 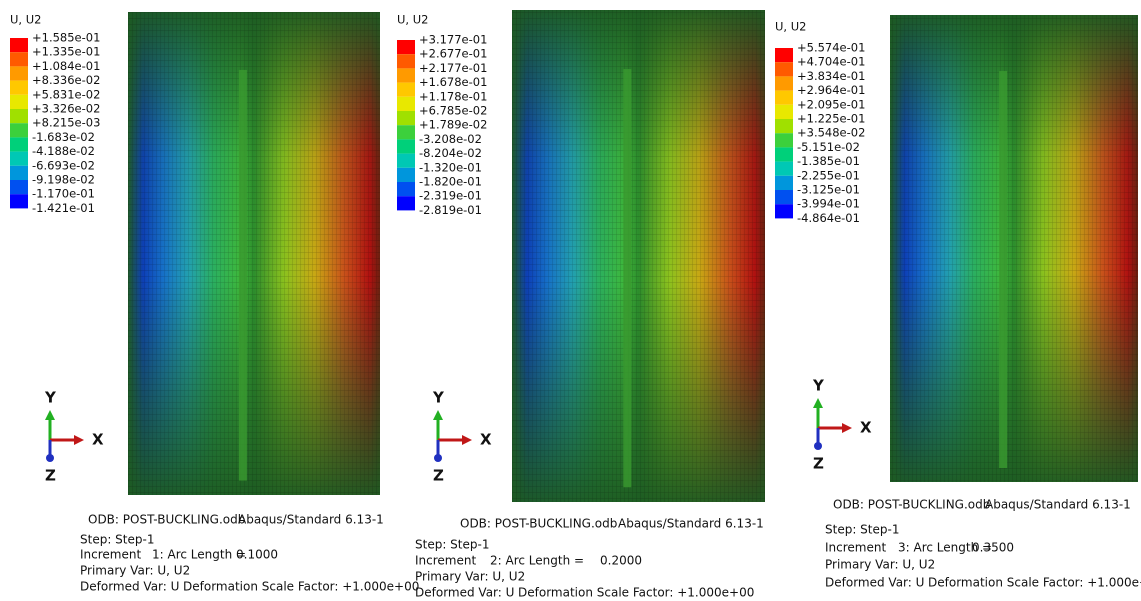 I want to click on legend-label: -9.198e-02, so click(x=63, y=180).